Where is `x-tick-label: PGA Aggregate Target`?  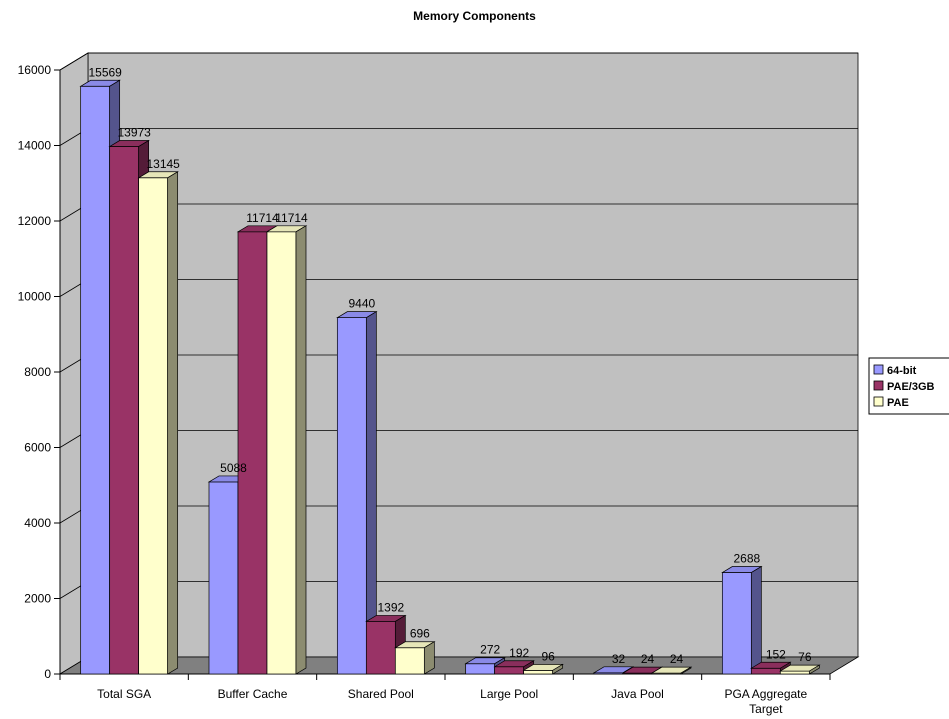 x-tick-label: PGA Aggregate Target is located at coordinates (765, 701).